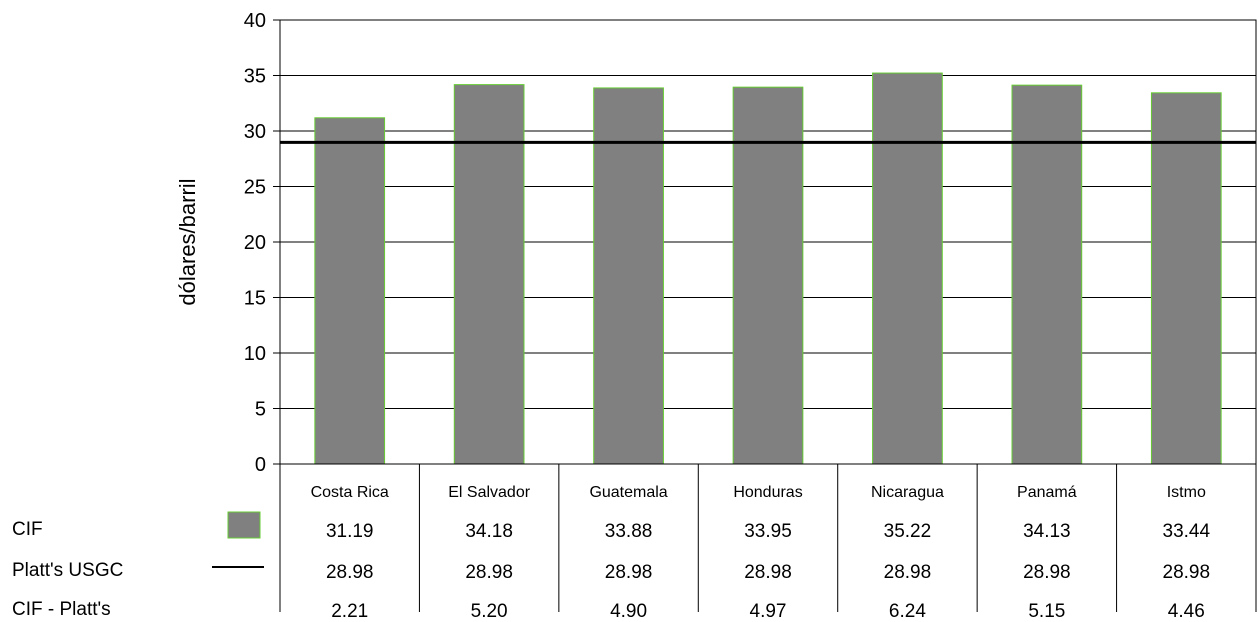 Image resolution: width=1259 pixels, height=622 pixels. Describe the element at coordinates (1186, 611) in the screenshot. I see `table-cell: 4.46` at that location.